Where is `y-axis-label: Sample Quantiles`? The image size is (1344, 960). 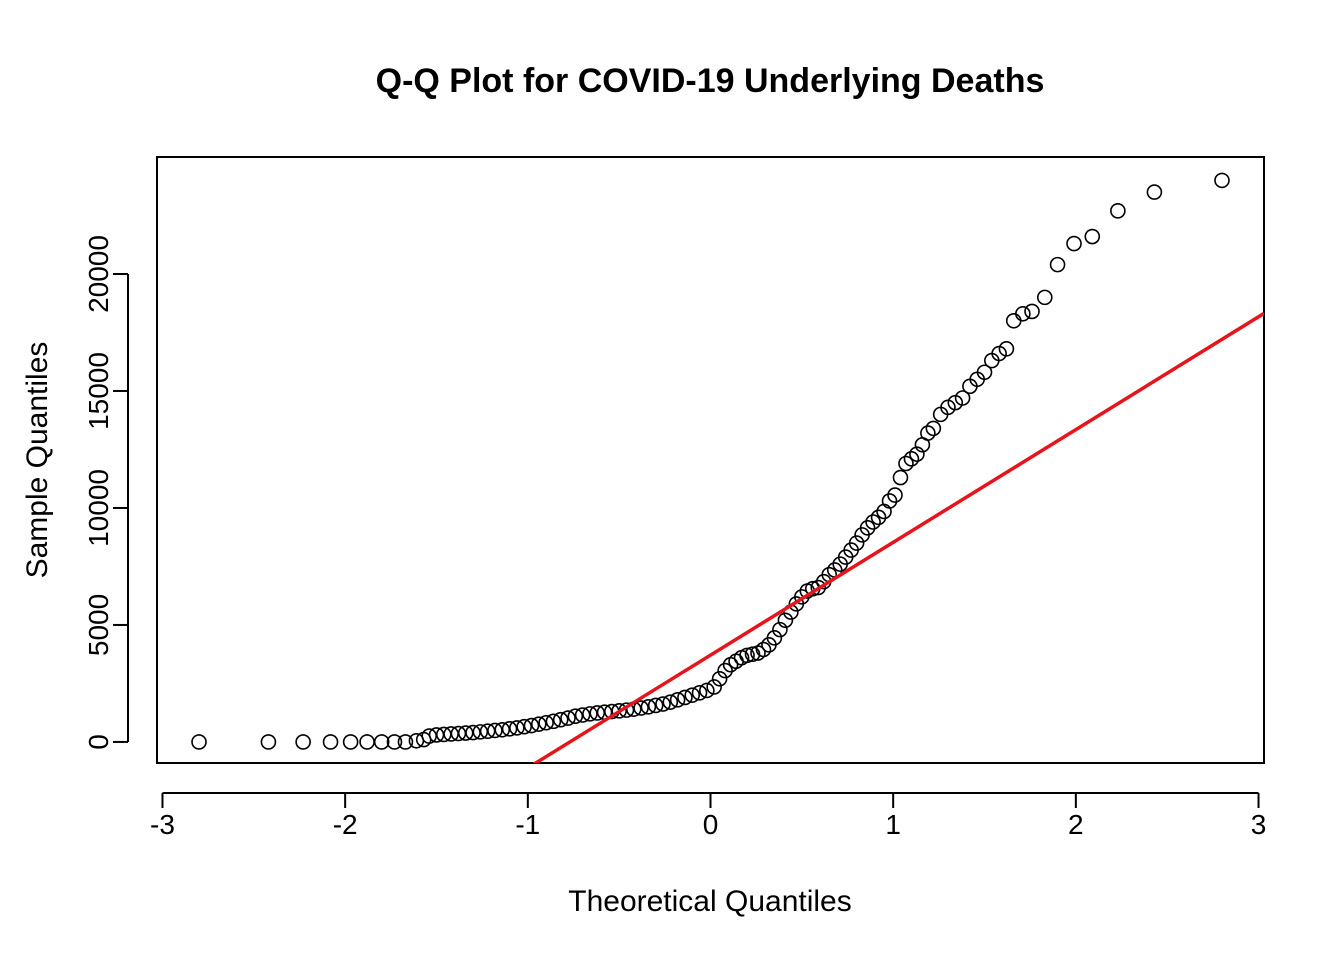
y-axis-label: Sample Quantiles is located at coordinates (37, 460).